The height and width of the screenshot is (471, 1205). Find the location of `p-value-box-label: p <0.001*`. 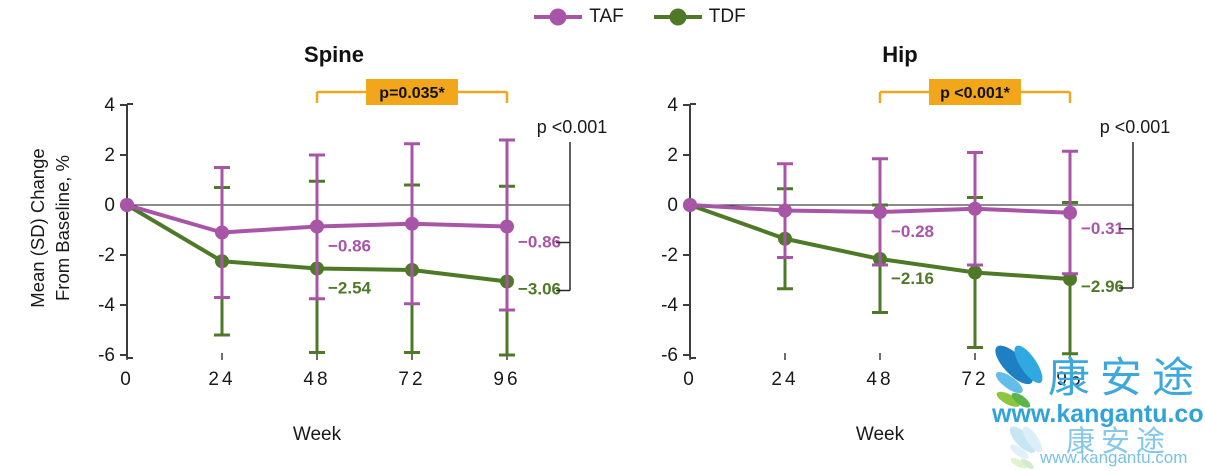

p-value-box-label: p <0.001* is located at coordinates (975, 93).